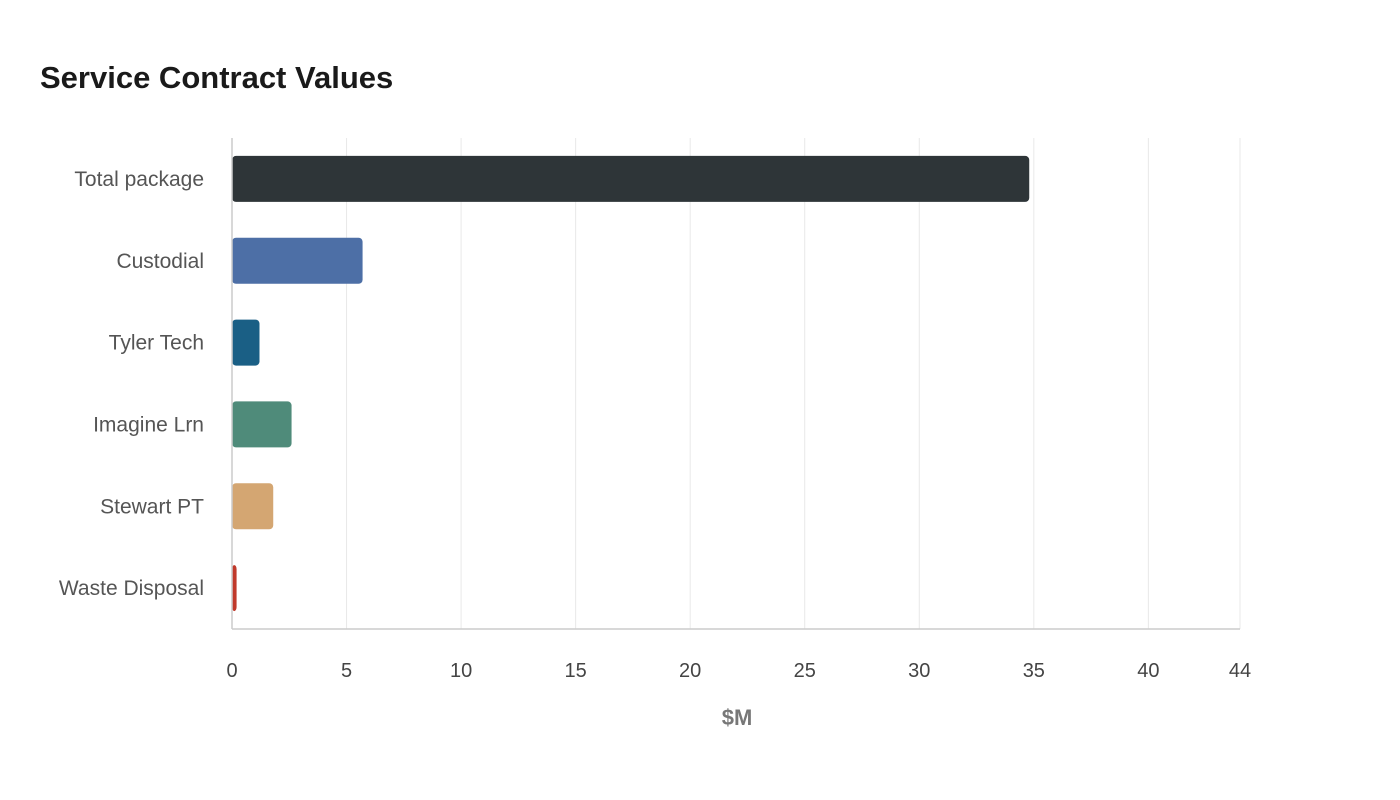  I want to click on x-tick-label: 40, so click(1148, 671).